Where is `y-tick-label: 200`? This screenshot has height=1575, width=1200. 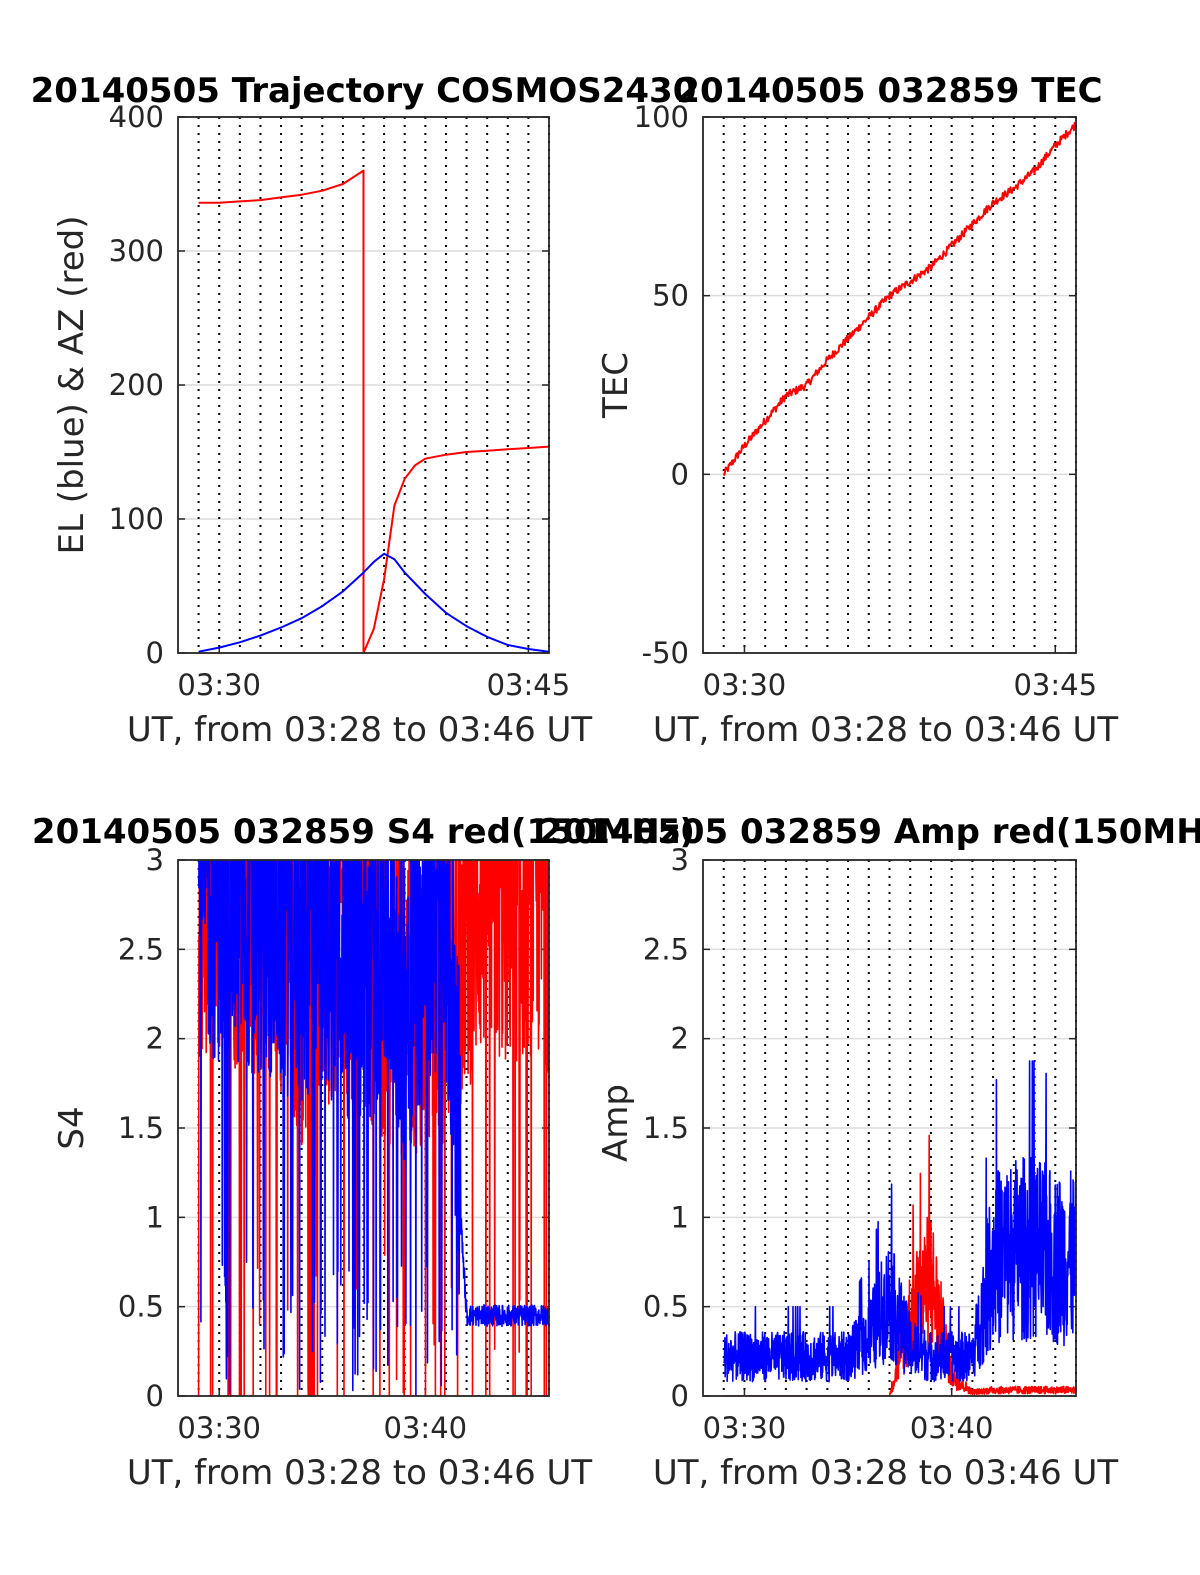 y-tick-label: 200 is located at coordinates (136, 385).